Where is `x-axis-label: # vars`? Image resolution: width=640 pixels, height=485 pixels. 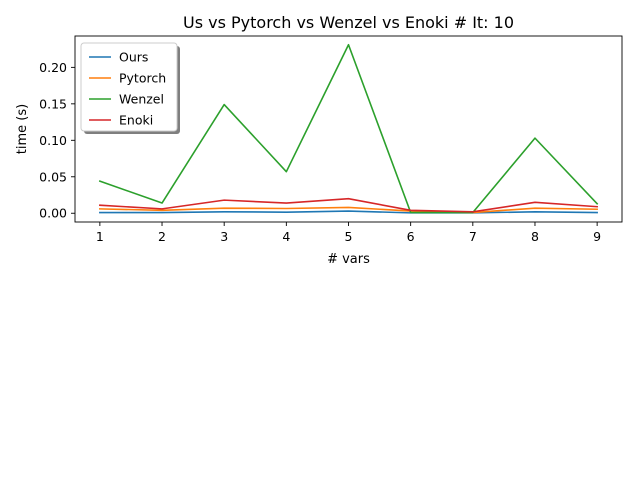
x-axis-label: # vars is located at coordinates (348, 259).